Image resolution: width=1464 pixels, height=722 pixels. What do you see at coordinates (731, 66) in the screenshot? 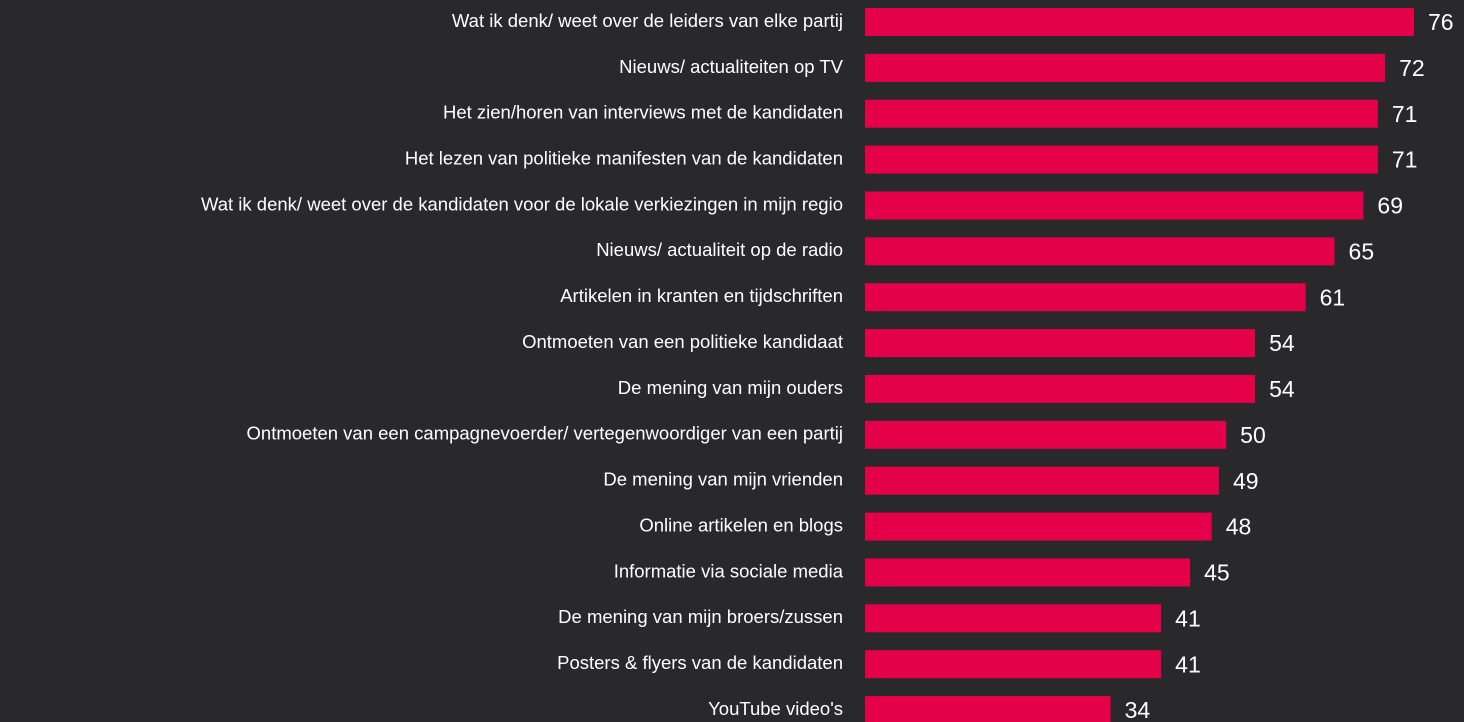
I see `category-label: Nieuws/ actualiteiten op TV` at bounding box center [731, 66].